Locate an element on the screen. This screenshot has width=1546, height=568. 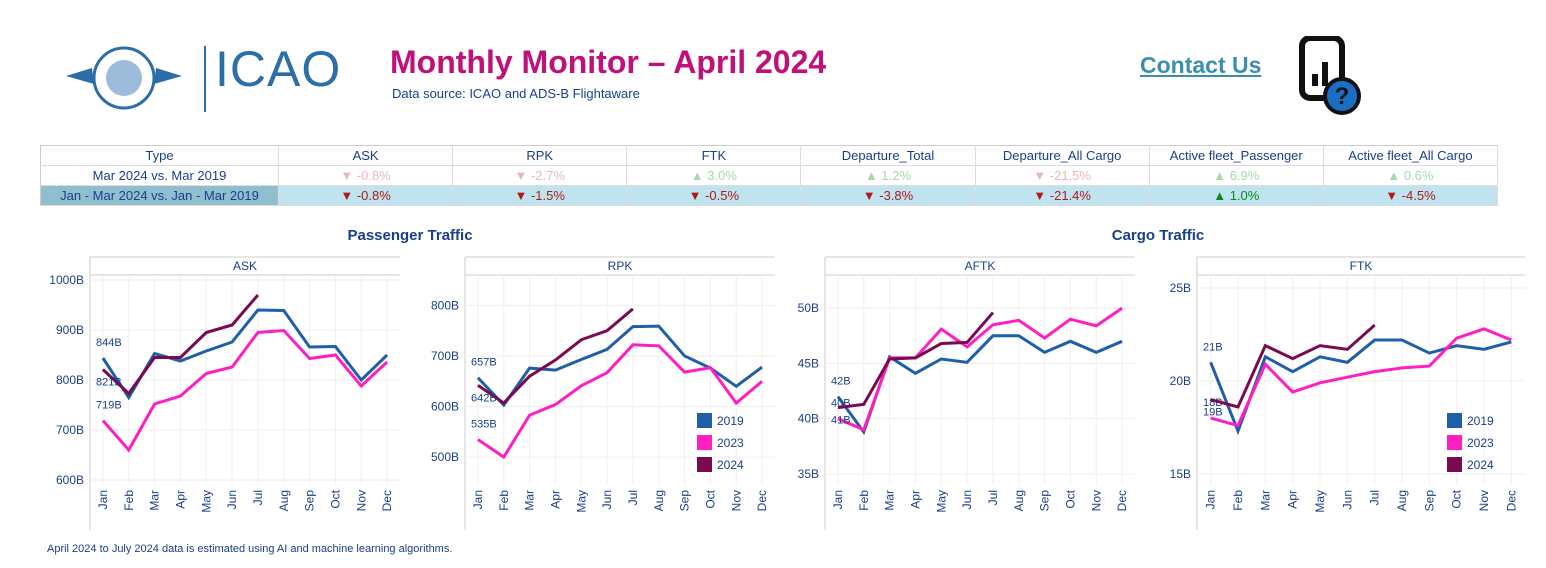
data-label: 535B is located at coordinates (484, 424).